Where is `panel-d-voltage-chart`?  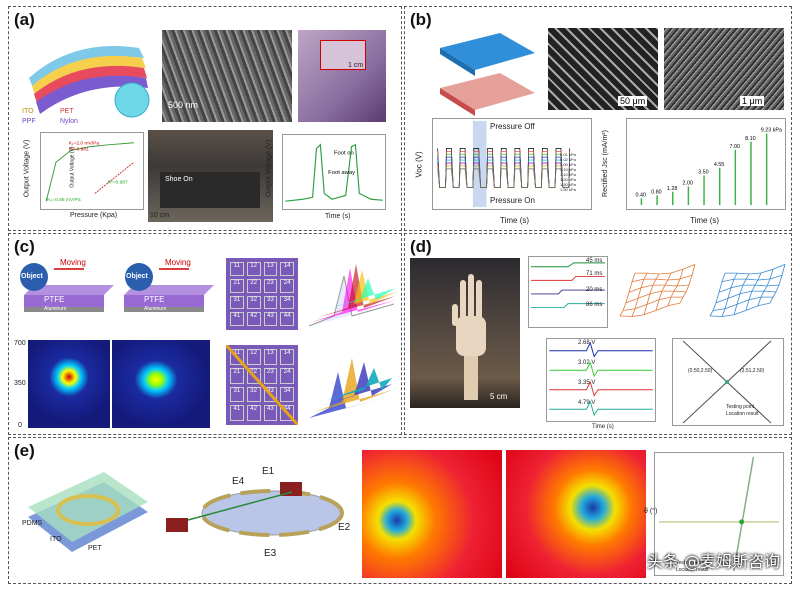 panel-d-voltage-chart is located at coordinates (601, 380).